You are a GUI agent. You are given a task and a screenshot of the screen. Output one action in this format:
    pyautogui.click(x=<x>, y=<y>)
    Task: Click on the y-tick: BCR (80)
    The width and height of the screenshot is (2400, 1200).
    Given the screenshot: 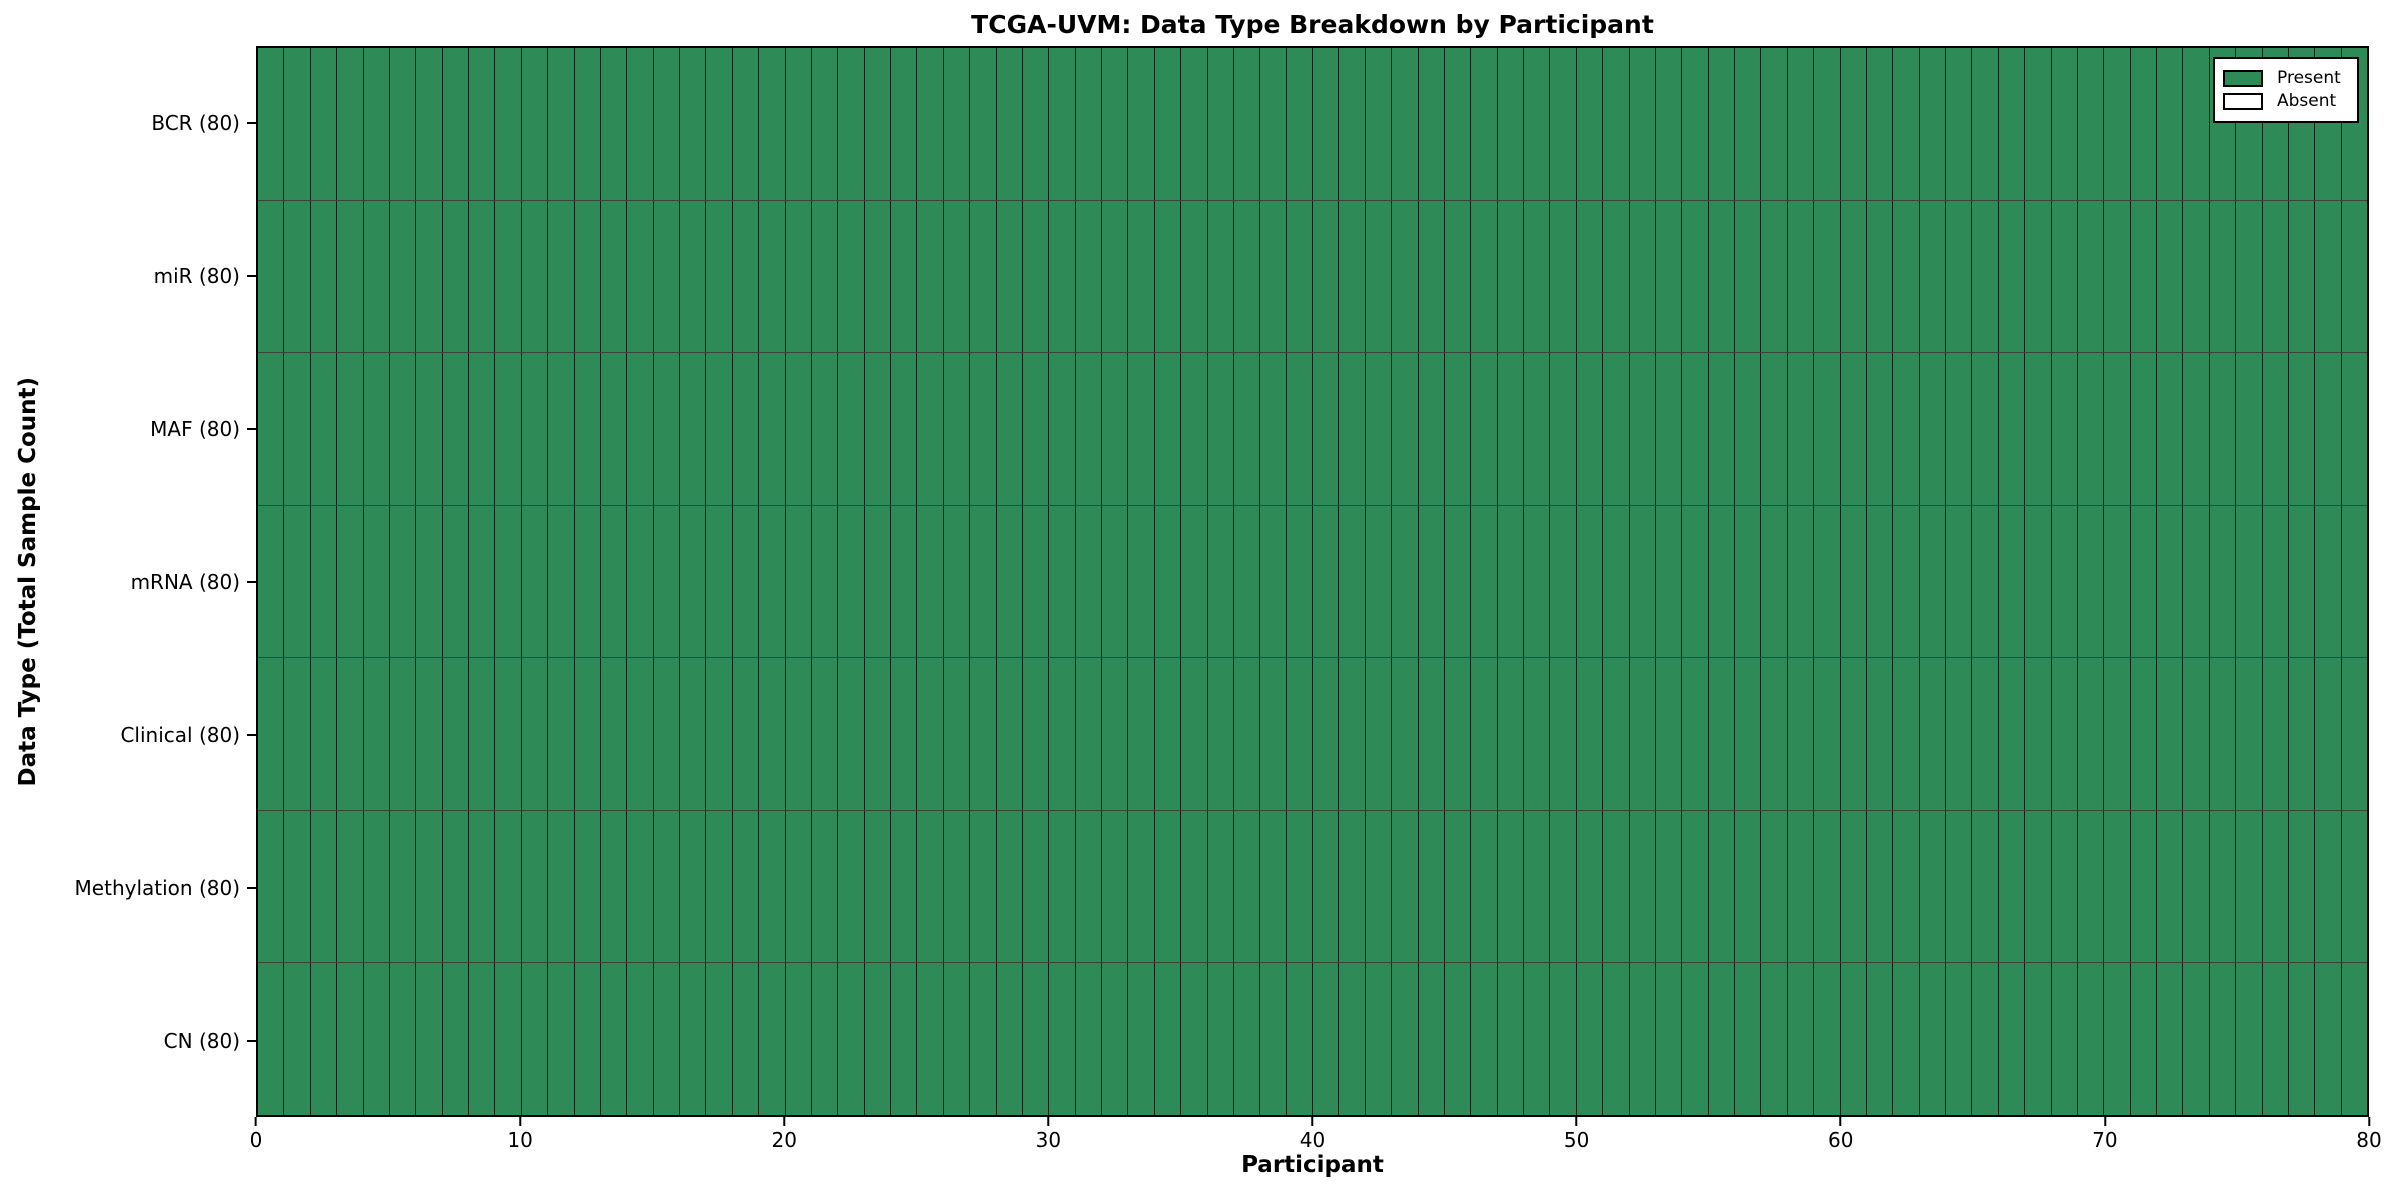 What is the action you would take?
    pyautogui.click(x=203, y=123)
    